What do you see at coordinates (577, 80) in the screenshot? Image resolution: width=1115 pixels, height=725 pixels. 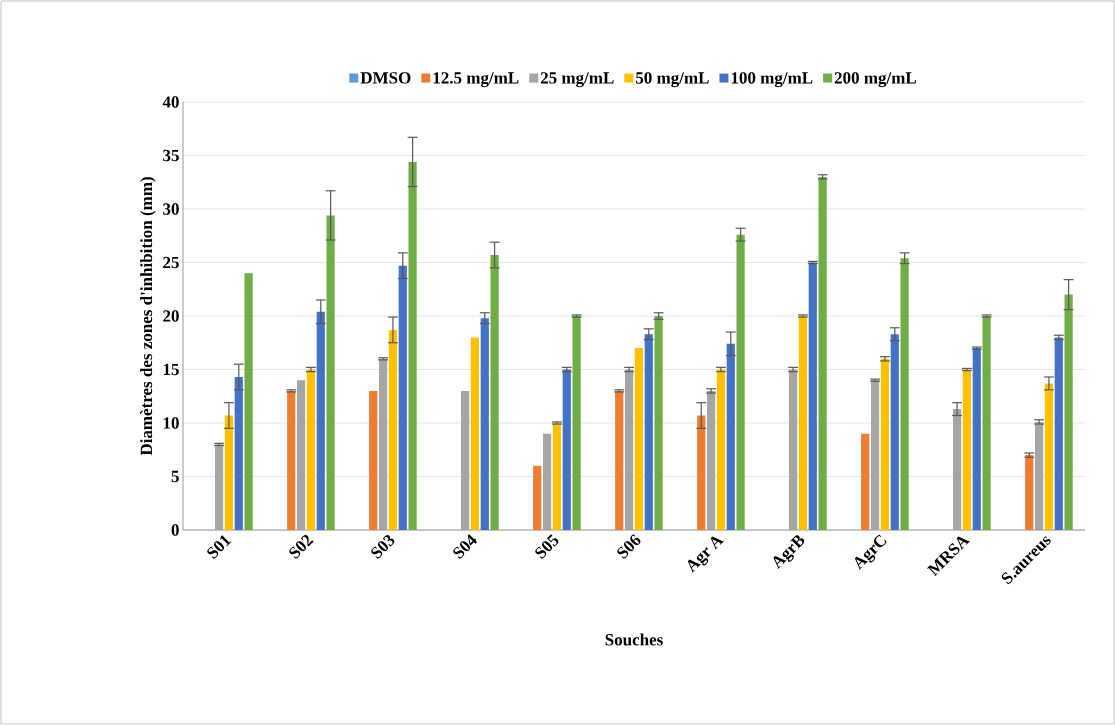 I see `legend-label: 25 mg/mL` at bounding box center [577, 80].